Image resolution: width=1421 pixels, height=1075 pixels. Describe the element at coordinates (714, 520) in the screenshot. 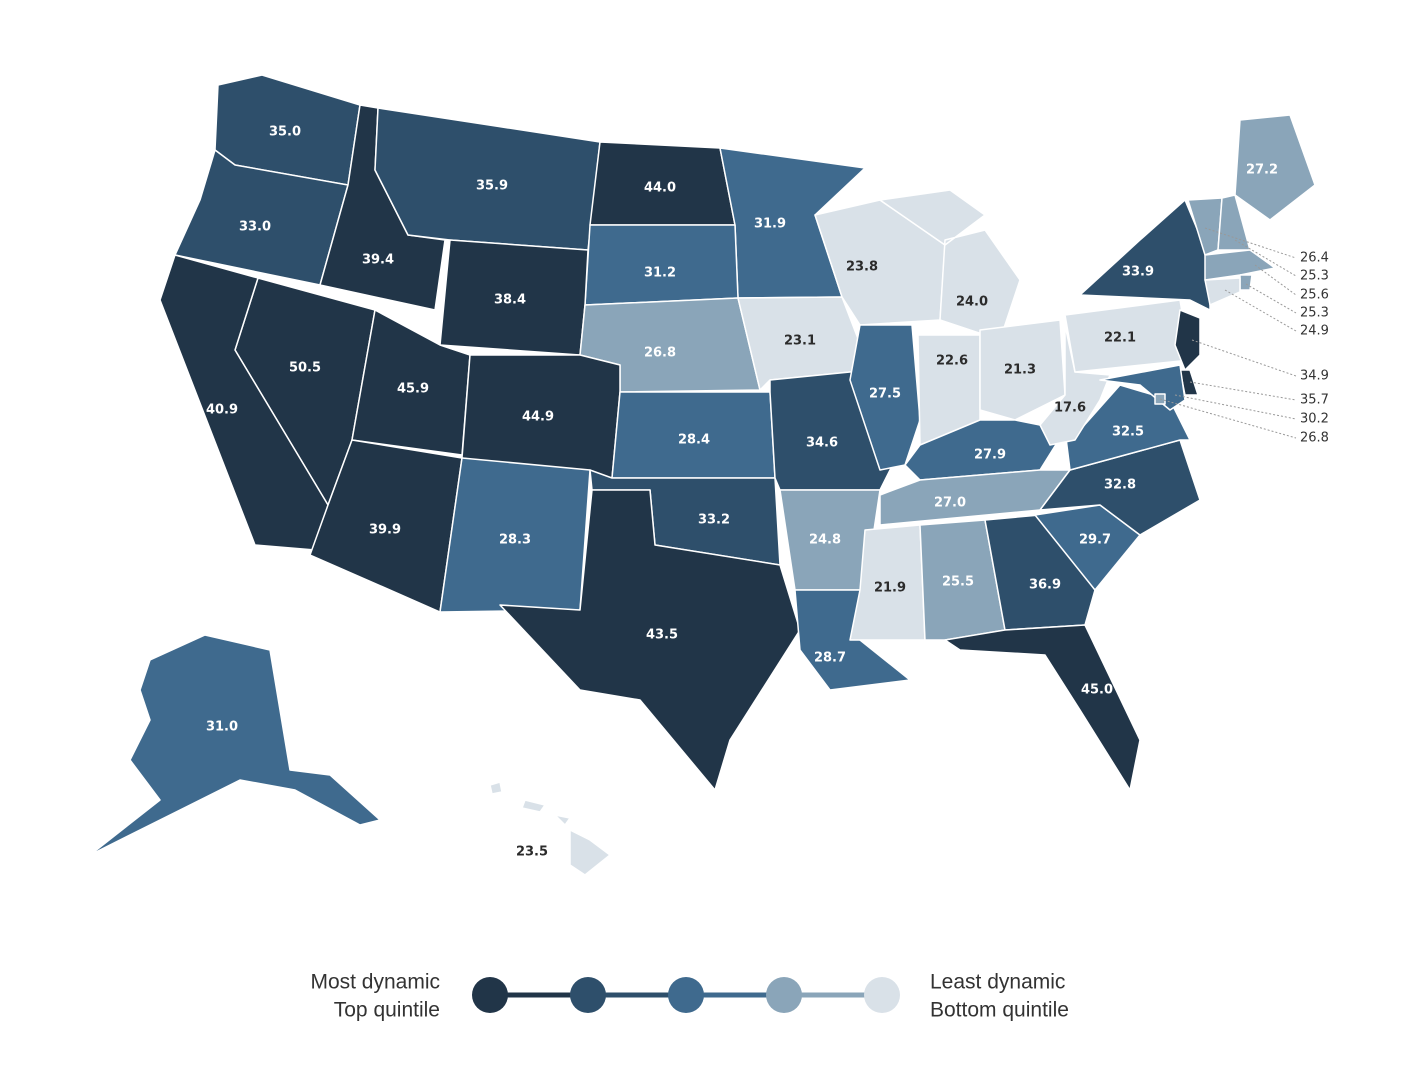

I see `value-label: 33.2` at that location.